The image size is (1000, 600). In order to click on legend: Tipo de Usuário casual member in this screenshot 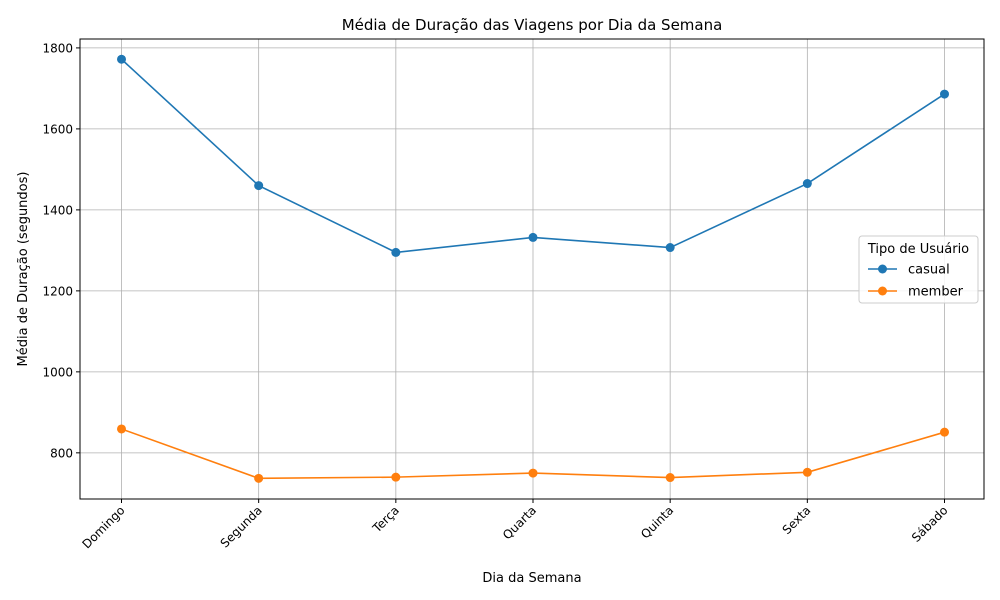, I will do `click(918, 269)`.